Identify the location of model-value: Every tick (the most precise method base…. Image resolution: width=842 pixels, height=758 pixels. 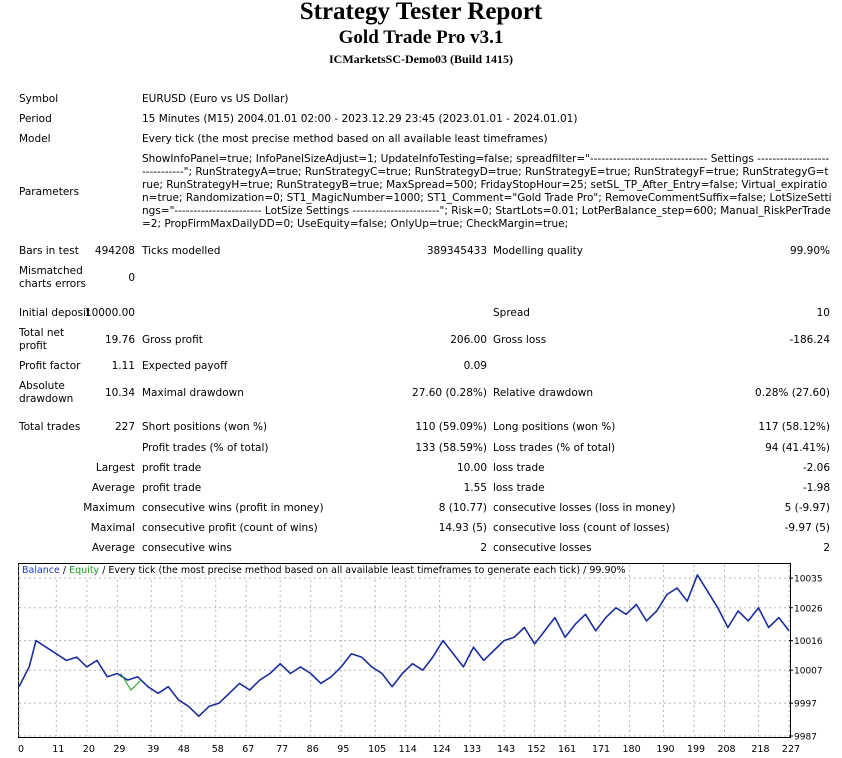
(345, 139).